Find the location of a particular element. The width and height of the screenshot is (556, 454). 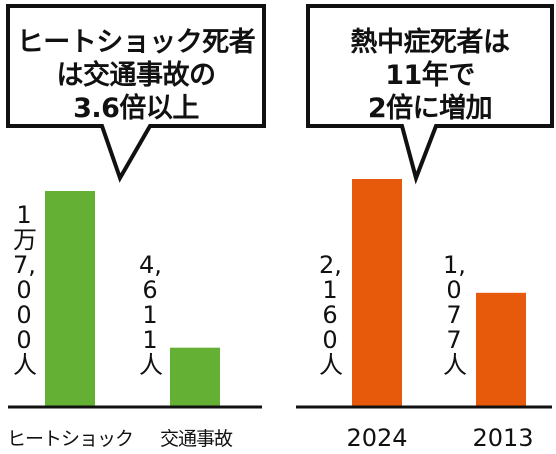

callout-line: は交通事故の is located at coordinates (136, 75).